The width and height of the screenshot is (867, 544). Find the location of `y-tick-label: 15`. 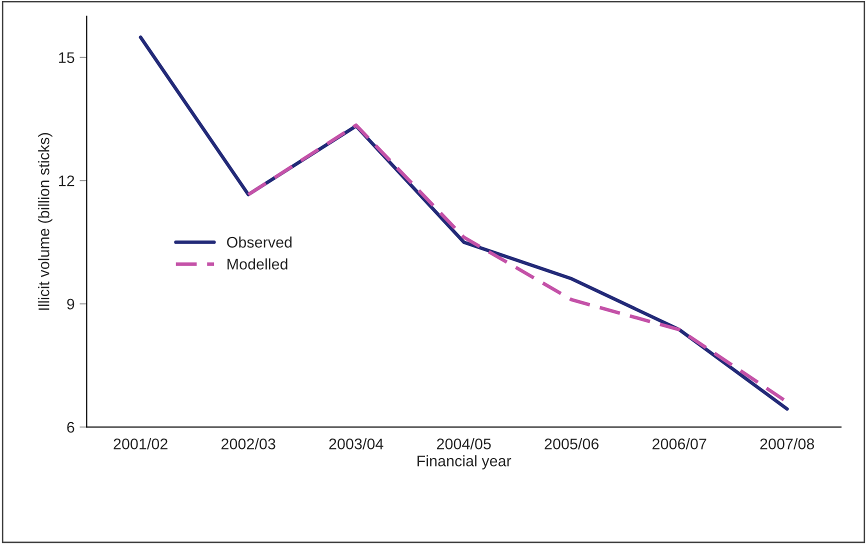

y-tick-label: 15 is located at coordinates (66, 58).